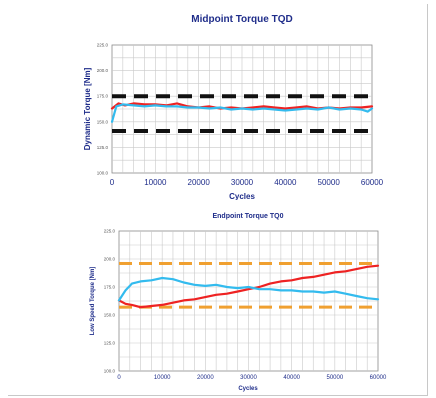  What do you see at coordinates (87, 108) in the screenshot?
I see `y-axis-label: Dynamic Torque [Nm]` at bounding box center [87, 108].